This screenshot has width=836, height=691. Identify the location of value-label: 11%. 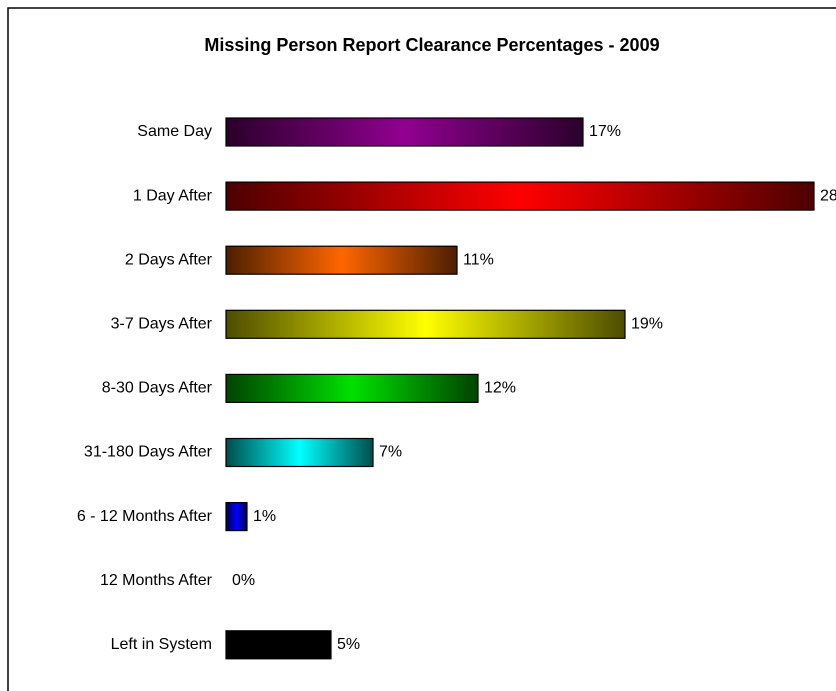
(478, 259).